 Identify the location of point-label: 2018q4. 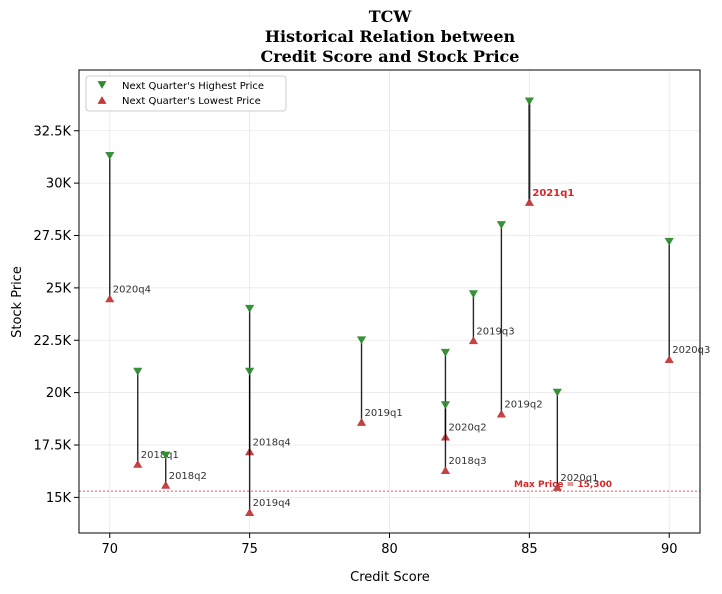
(272, 442).